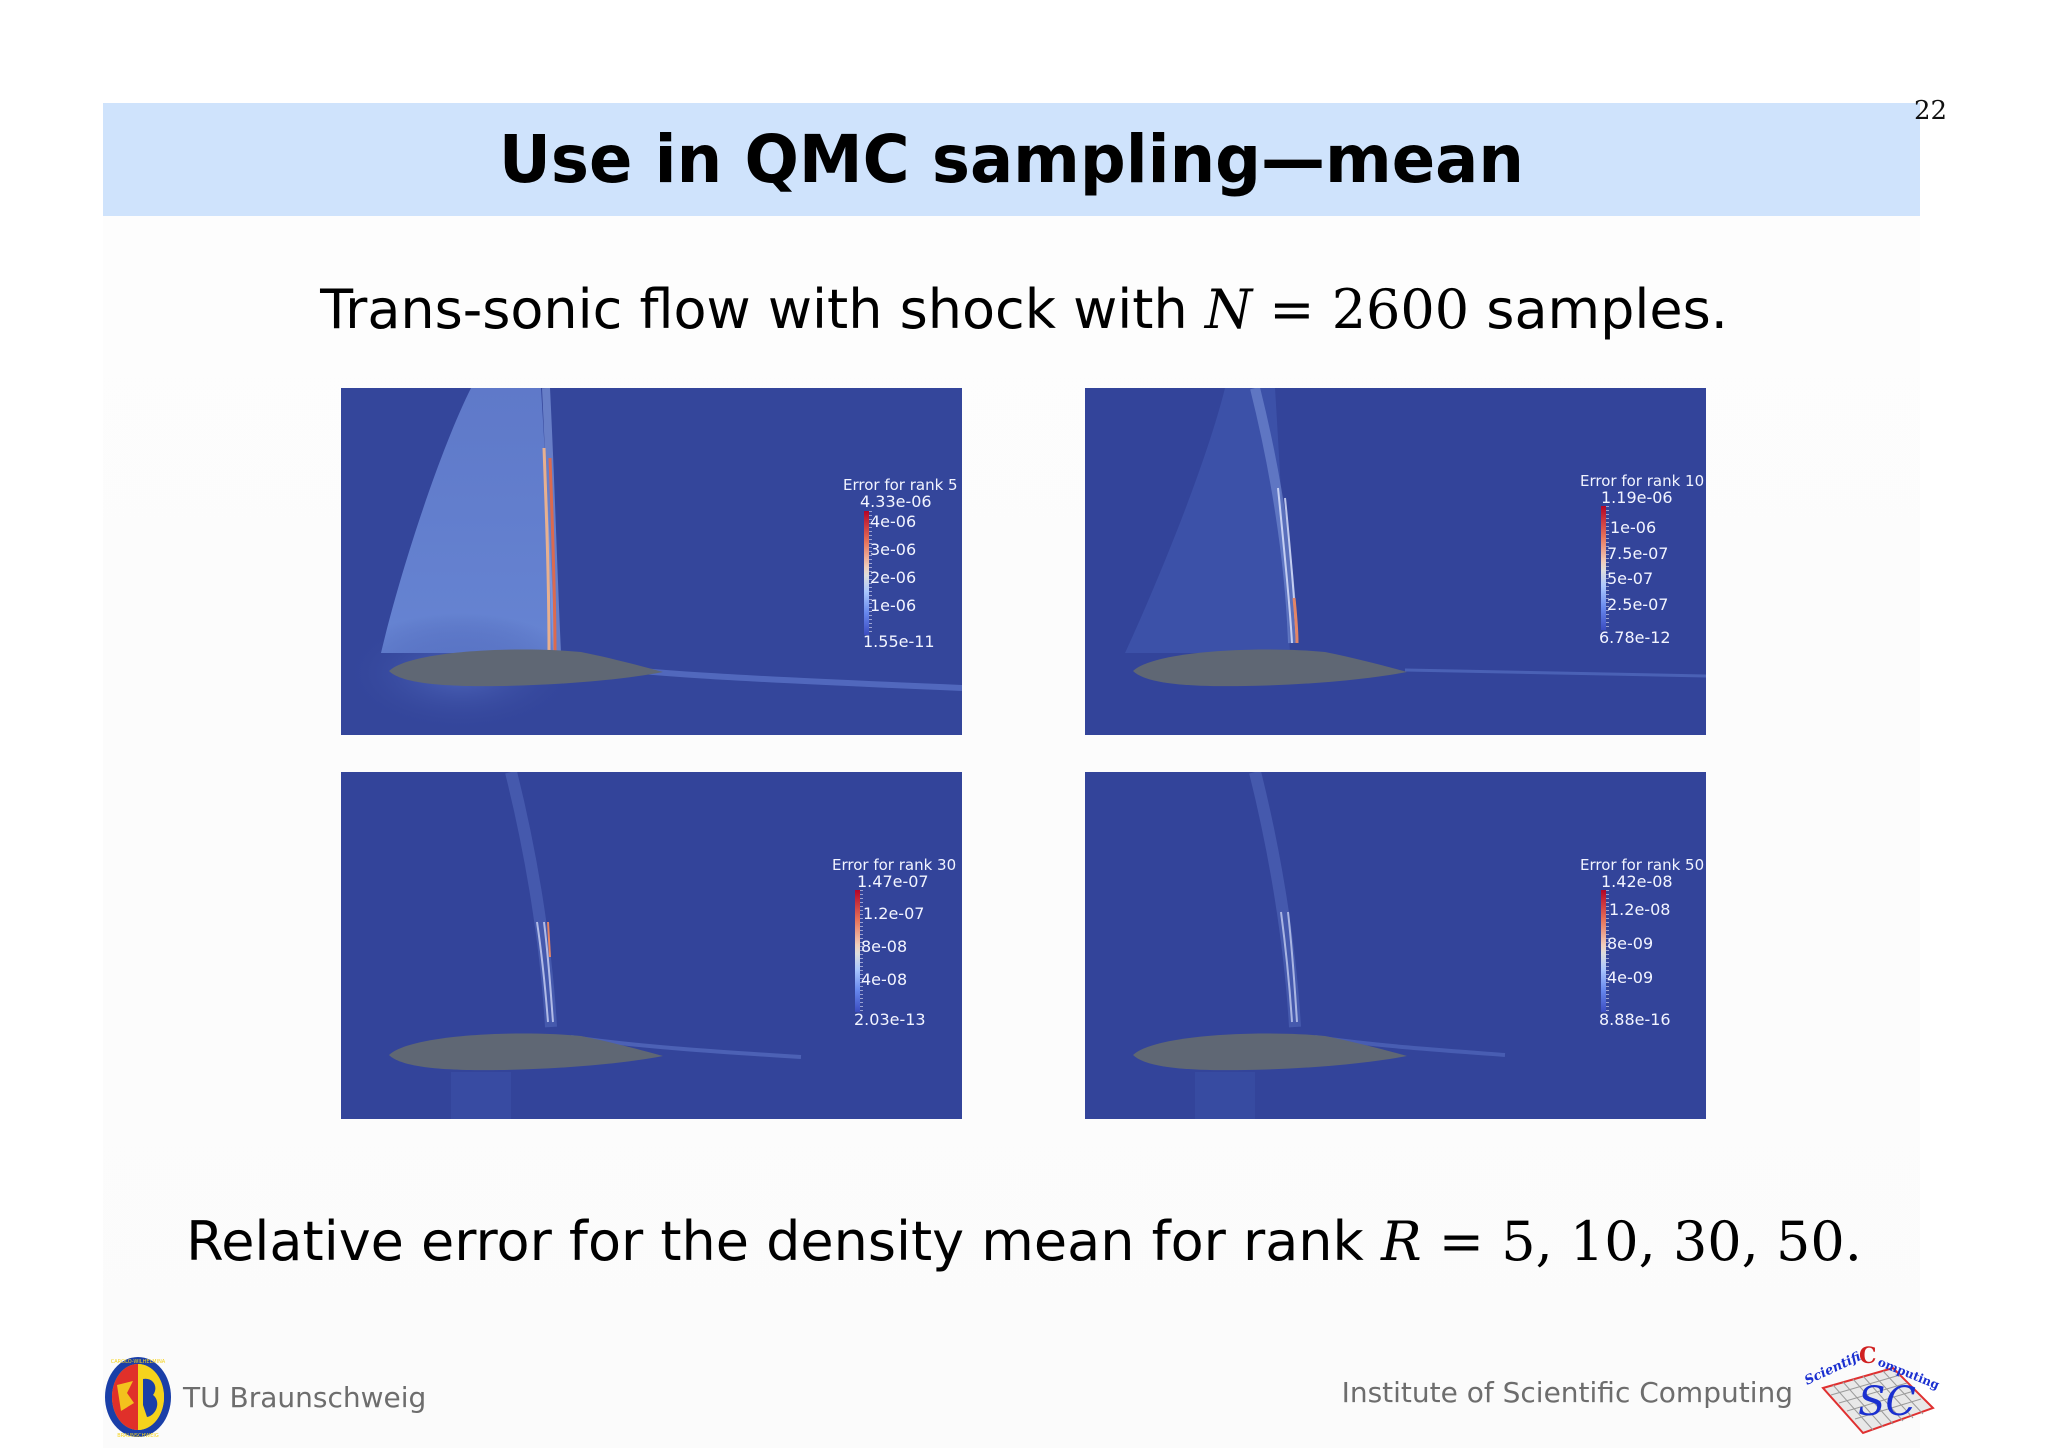 The height and width of the screenshot is (1448, 2048). I want to click on legend-min: 2.03e-13, so click(890, 1019).